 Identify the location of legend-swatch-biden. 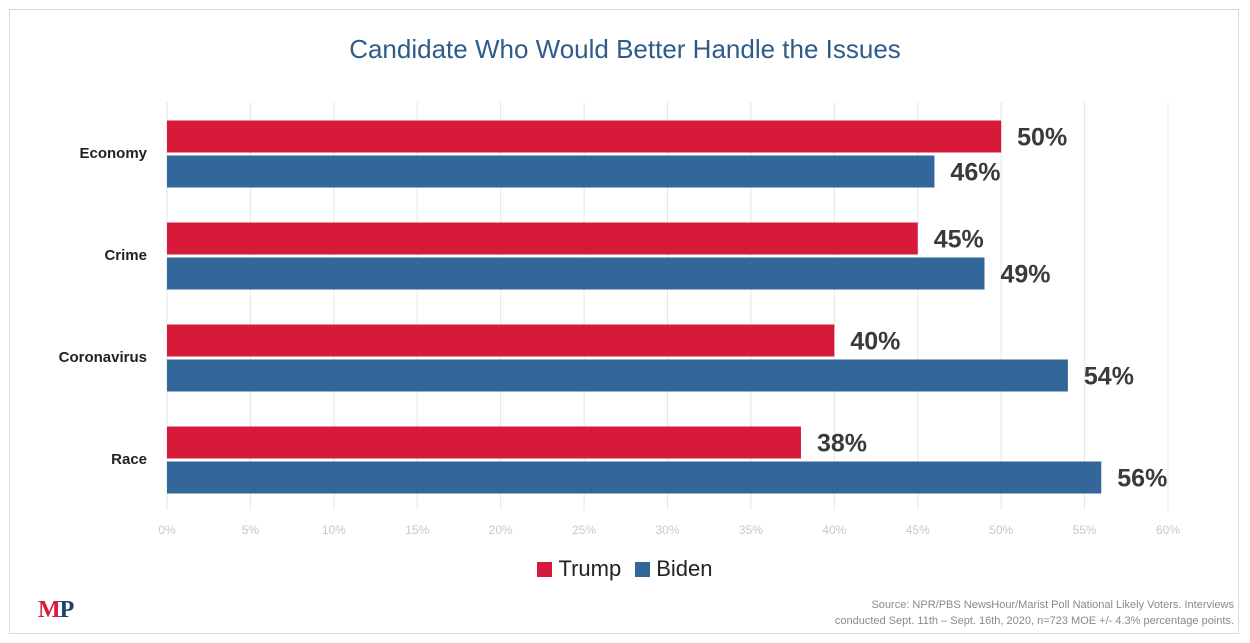
(643, 569).